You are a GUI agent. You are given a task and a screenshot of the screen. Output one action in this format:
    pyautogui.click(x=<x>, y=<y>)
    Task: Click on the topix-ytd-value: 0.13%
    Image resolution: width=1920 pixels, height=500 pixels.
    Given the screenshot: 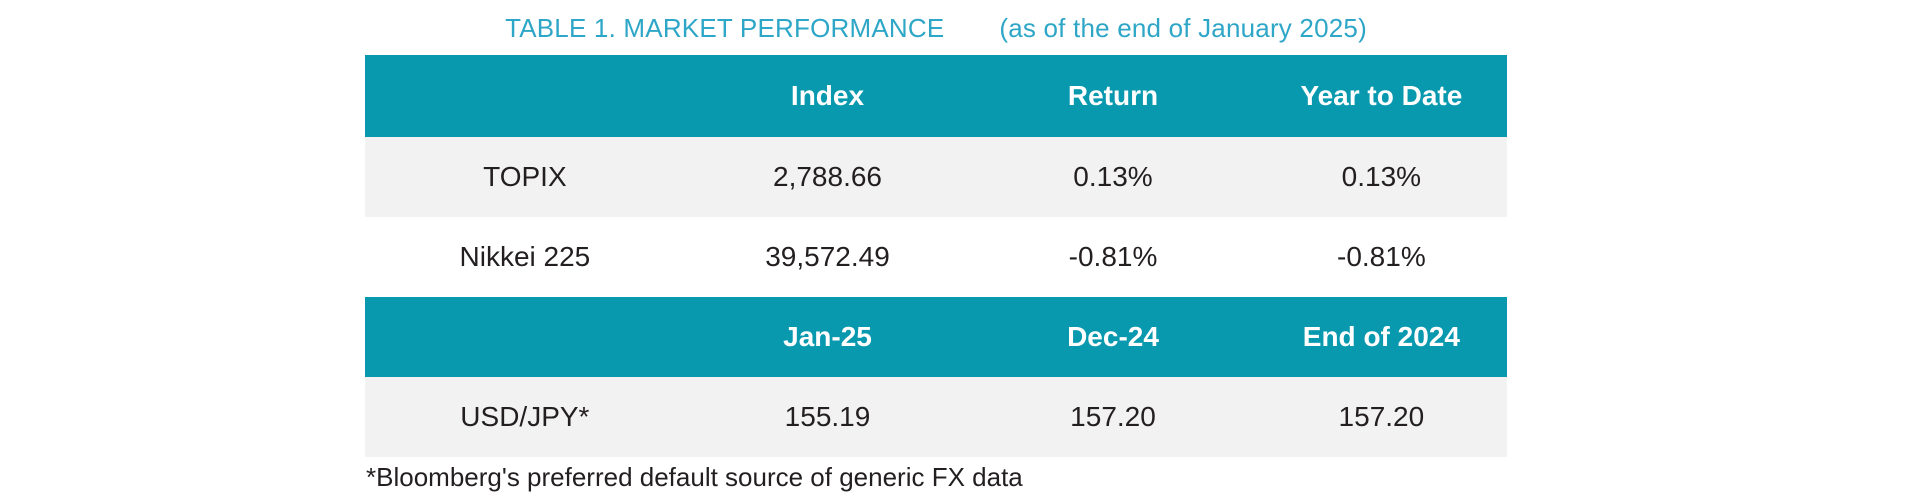 What is the action you would take?
    pyautogui.click(x=1381, y=176)
    